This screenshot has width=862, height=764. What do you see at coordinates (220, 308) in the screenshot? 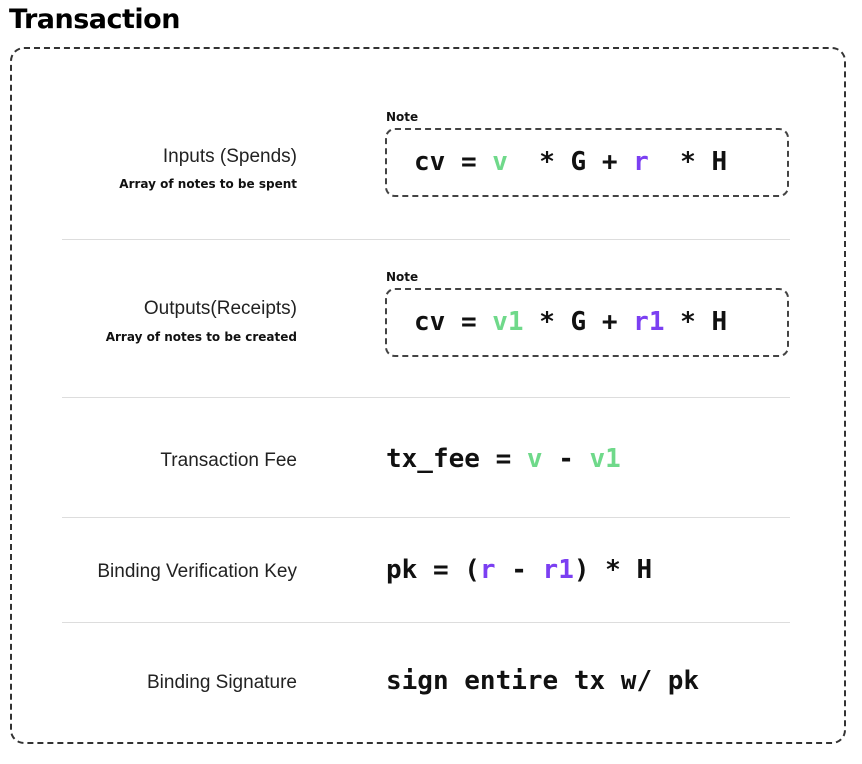
I see `outputs-label: Outputs(Receipts)` at bounding box center [220, 308].